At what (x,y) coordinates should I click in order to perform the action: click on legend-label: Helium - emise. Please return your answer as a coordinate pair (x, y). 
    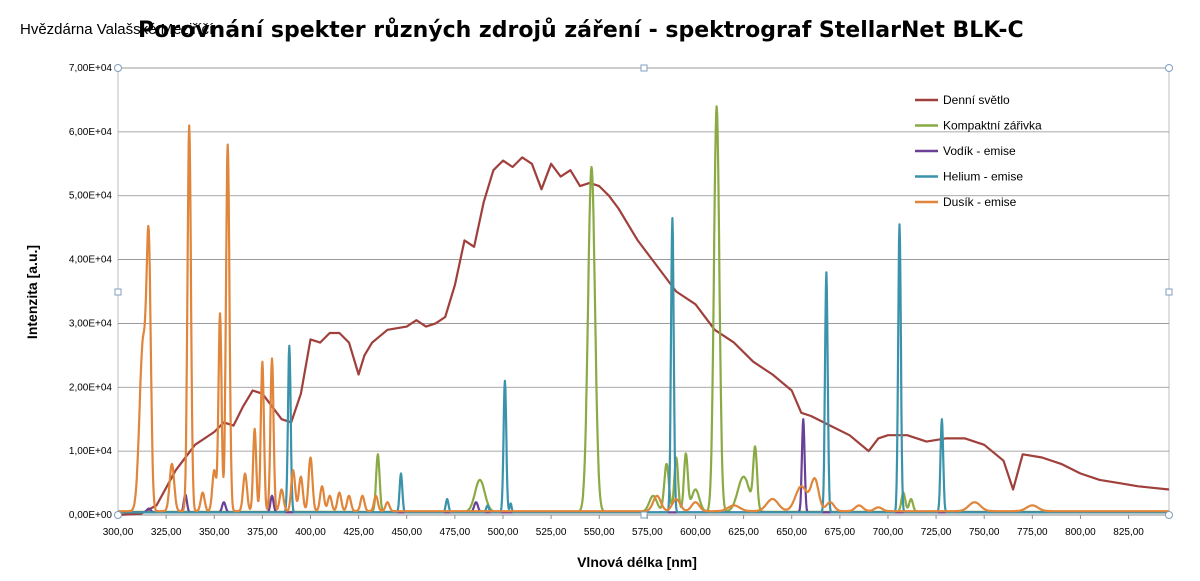
    Looking at the image, I should click on (983, 177).